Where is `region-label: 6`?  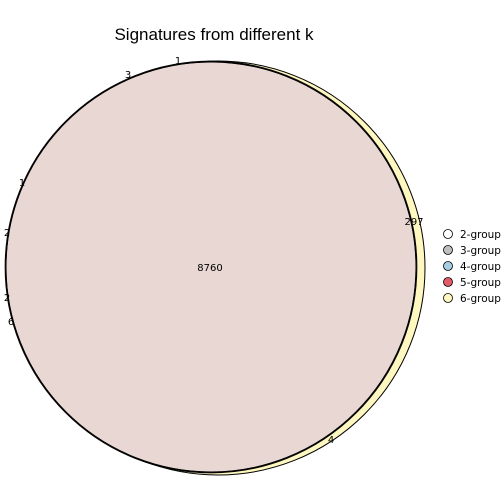
region-label: 6 is located at coordinates (11, 322).